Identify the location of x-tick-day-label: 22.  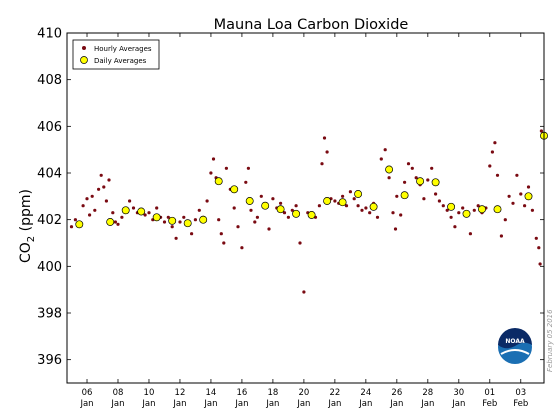
(334, 393).